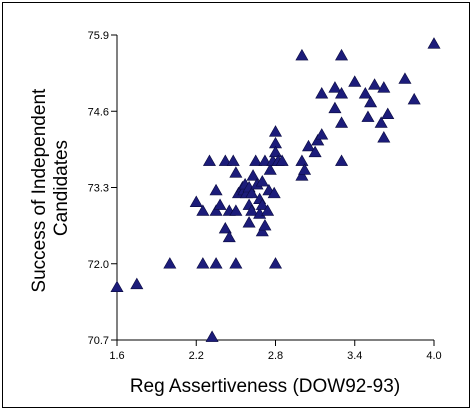  I want to click on x-tick-label: 2.8, so click(275, 356).